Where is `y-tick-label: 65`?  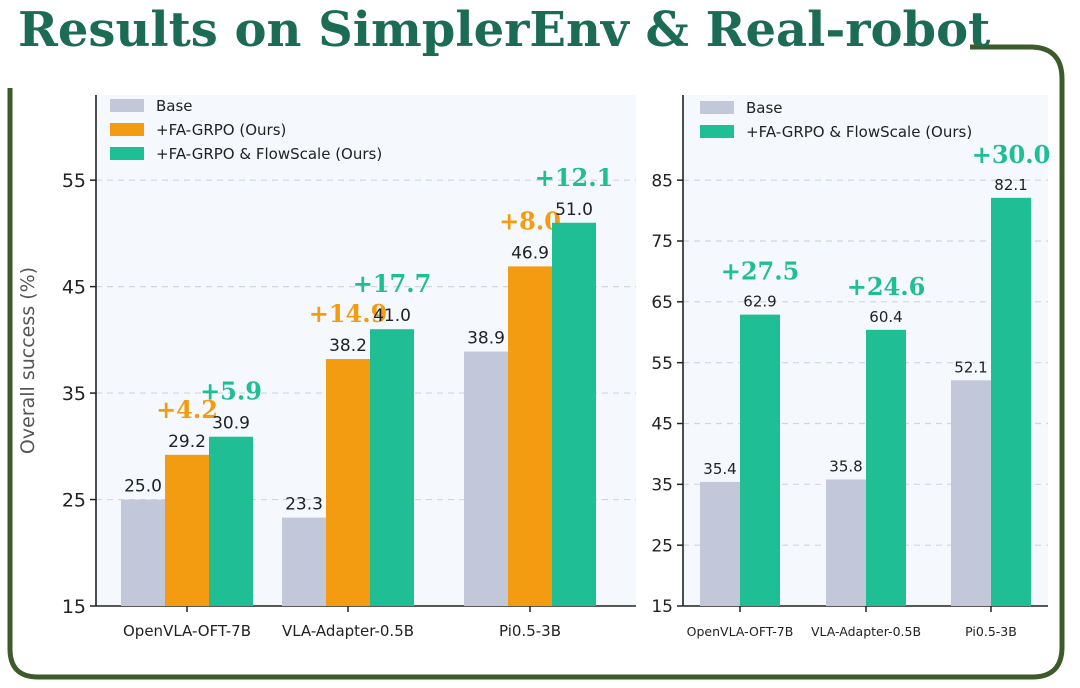 y-tick-label: 65 is located at coordinates (662, 303).